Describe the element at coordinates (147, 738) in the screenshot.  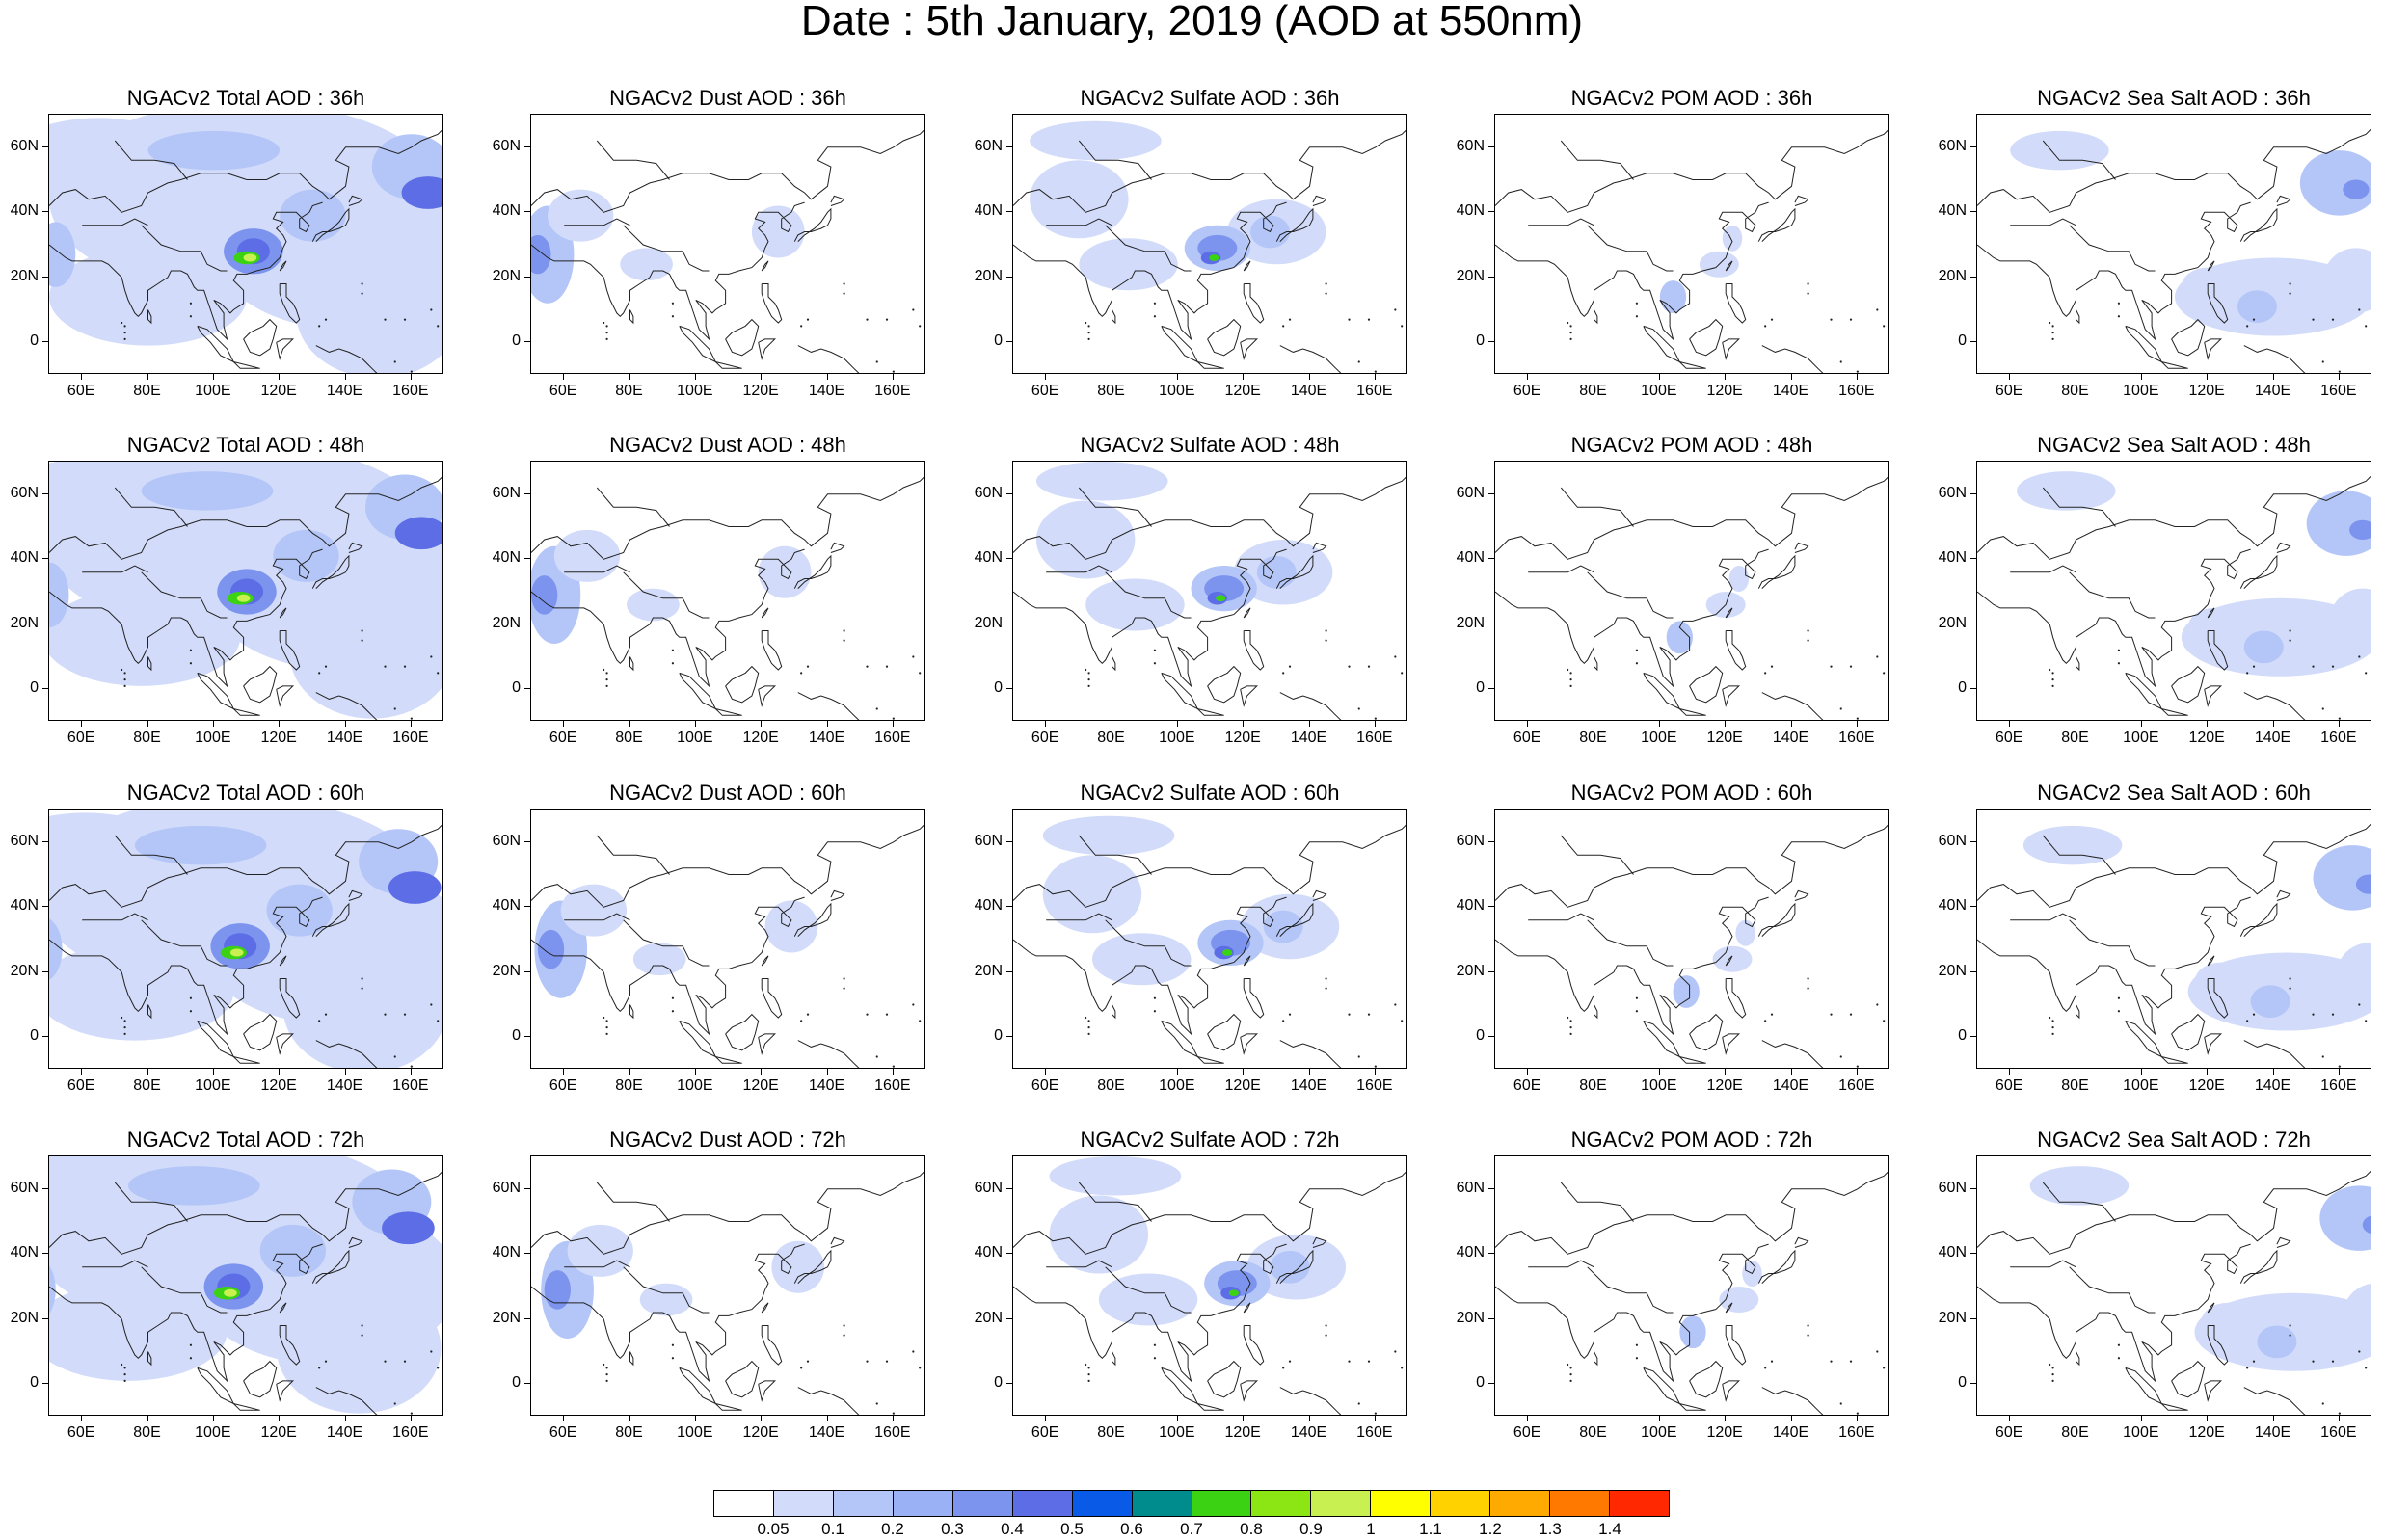
I see `lon-tick-label: 80E` at that location.